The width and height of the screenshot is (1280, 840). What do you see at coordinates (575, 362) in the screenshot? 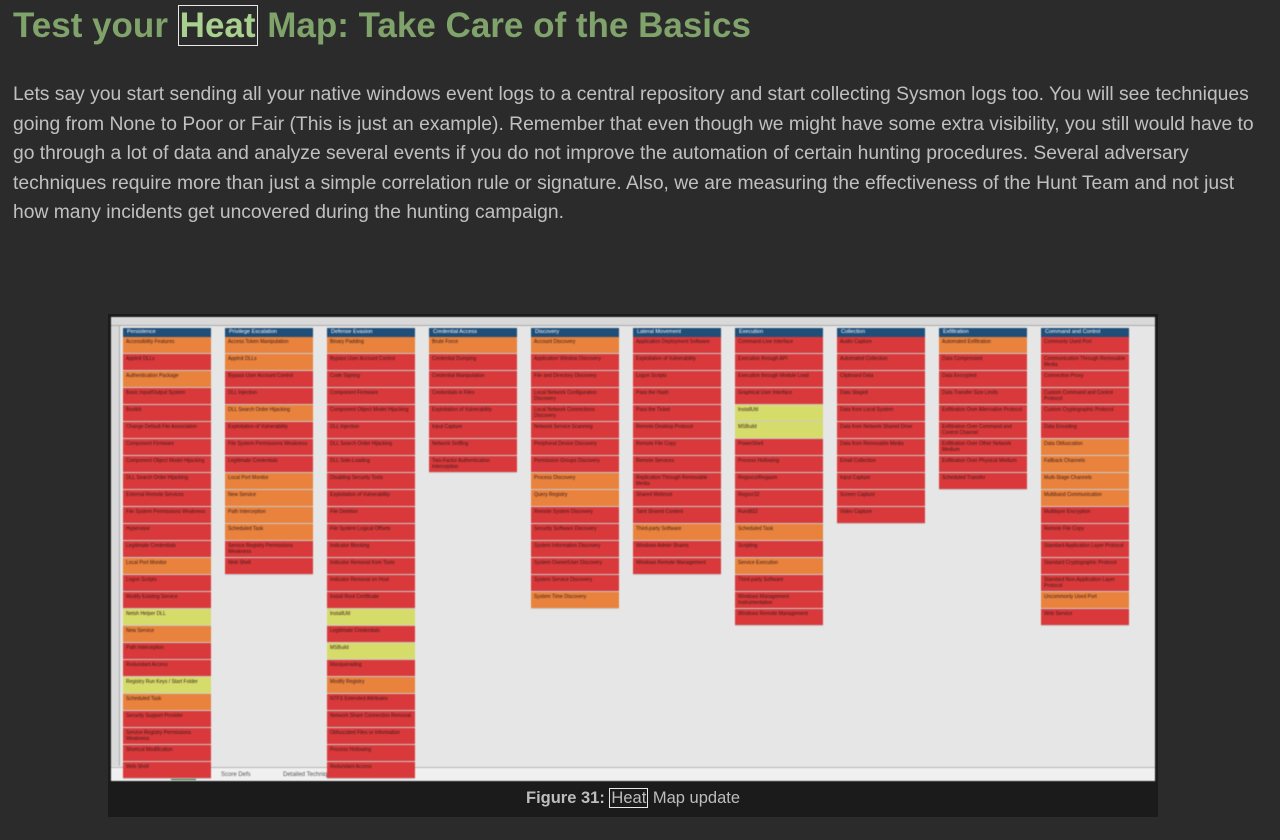
I see `technique-cell: Application Window Discovery` at bounding box center [575, 362].